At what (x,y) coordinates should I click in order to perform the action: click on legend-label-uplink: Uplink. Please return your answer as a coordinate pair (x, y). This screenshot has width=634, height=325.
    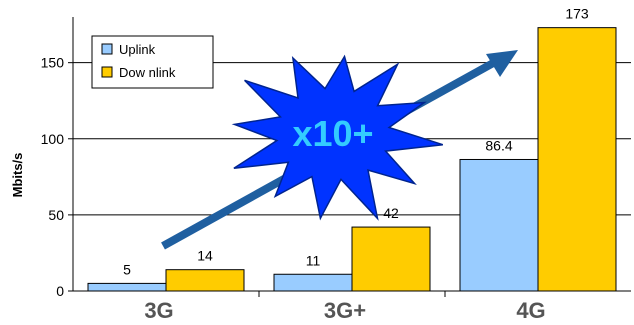
    Looking at the image, I should click on (137, 49).